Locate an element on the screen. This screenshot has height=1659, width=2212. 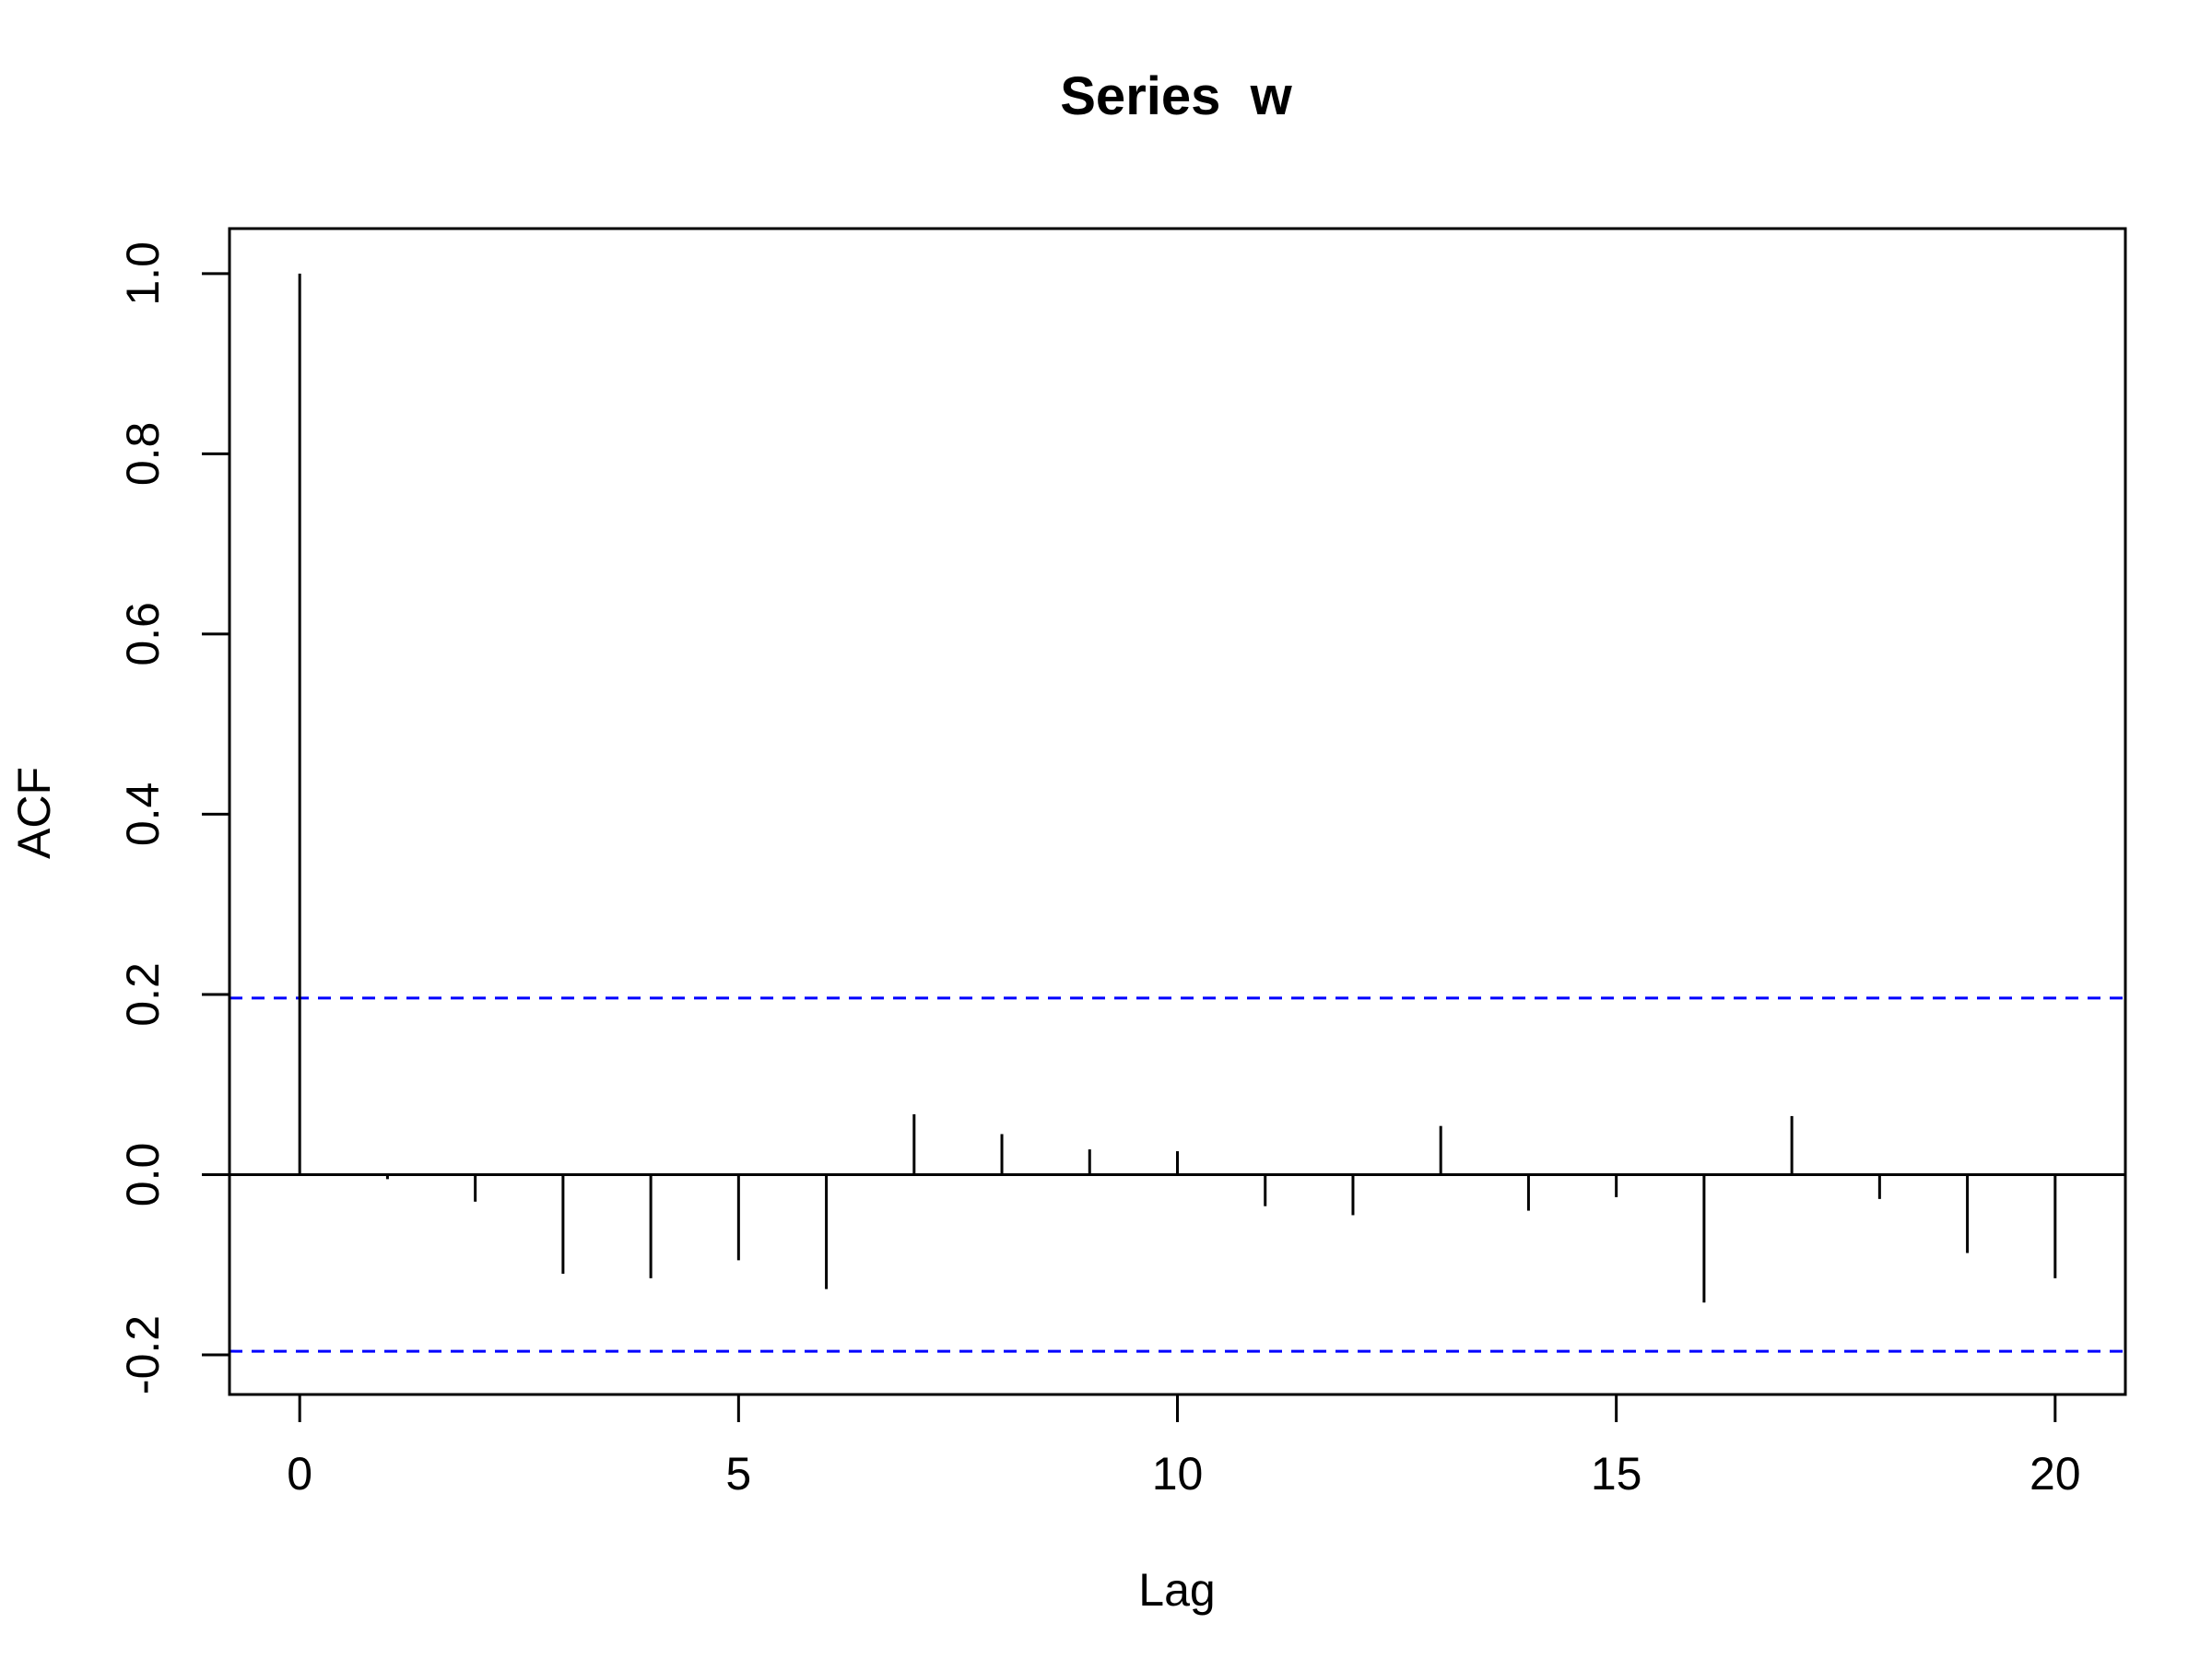
x-tick-label: 0 is located at coordinates (299, 1474).